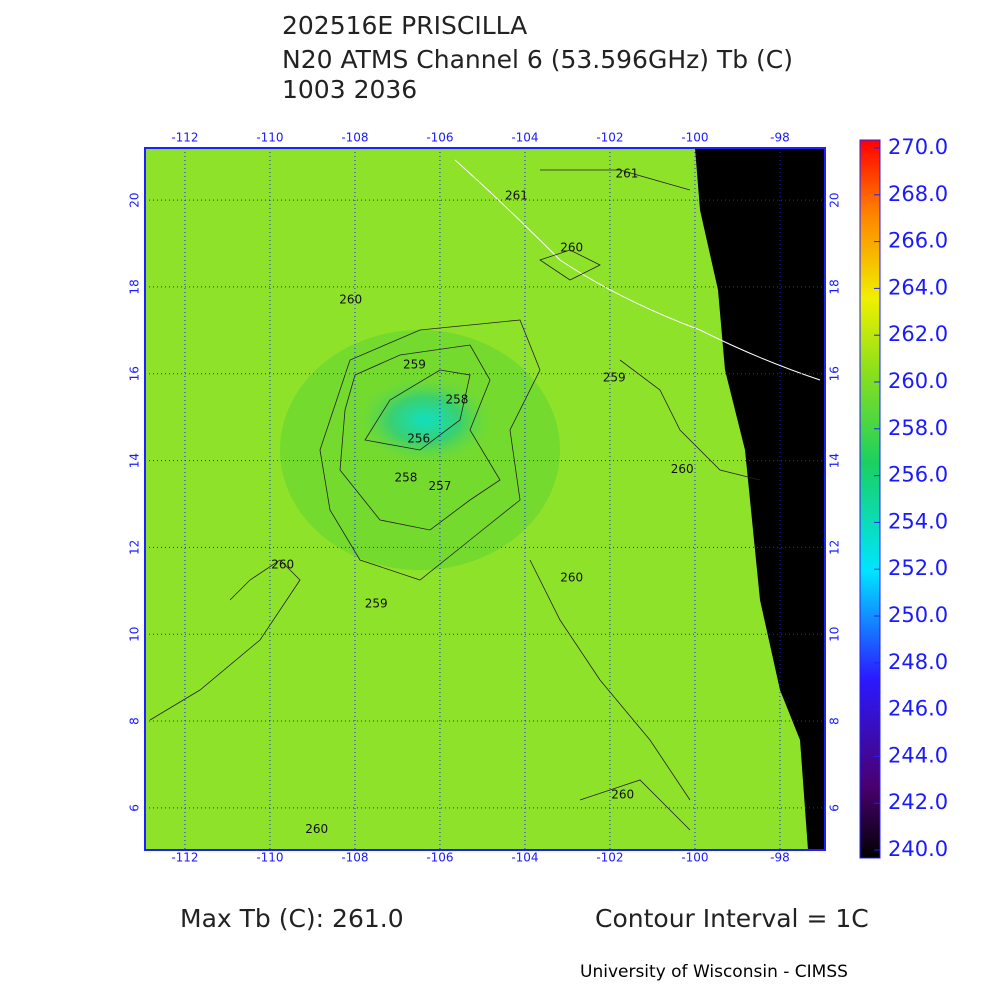 Image resolution: width=1000 pixels, height=1000 pixels. Describe the element at coordinates (918, 662) in the screenshot. I see `colorbar-label: 248.0` at that location.